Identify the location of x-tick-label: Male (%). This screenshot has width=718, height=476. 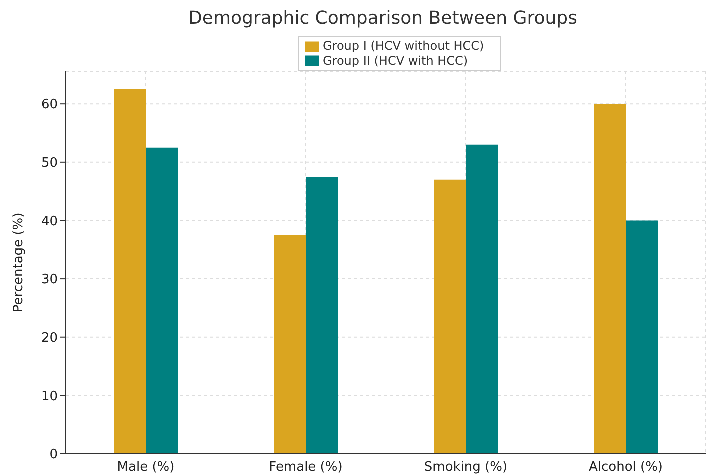
(146, 468).